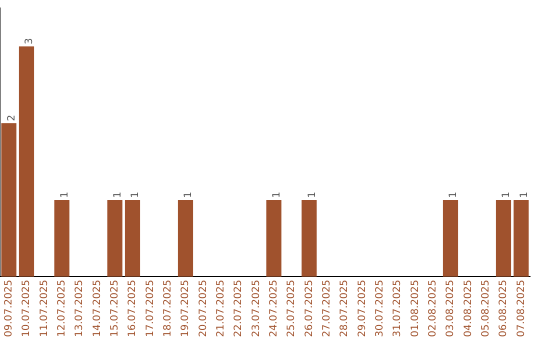 The height and width of the screenshot is (340, 540). I want to click on x-tick-label: 18.07.2025, so click(168, 309).